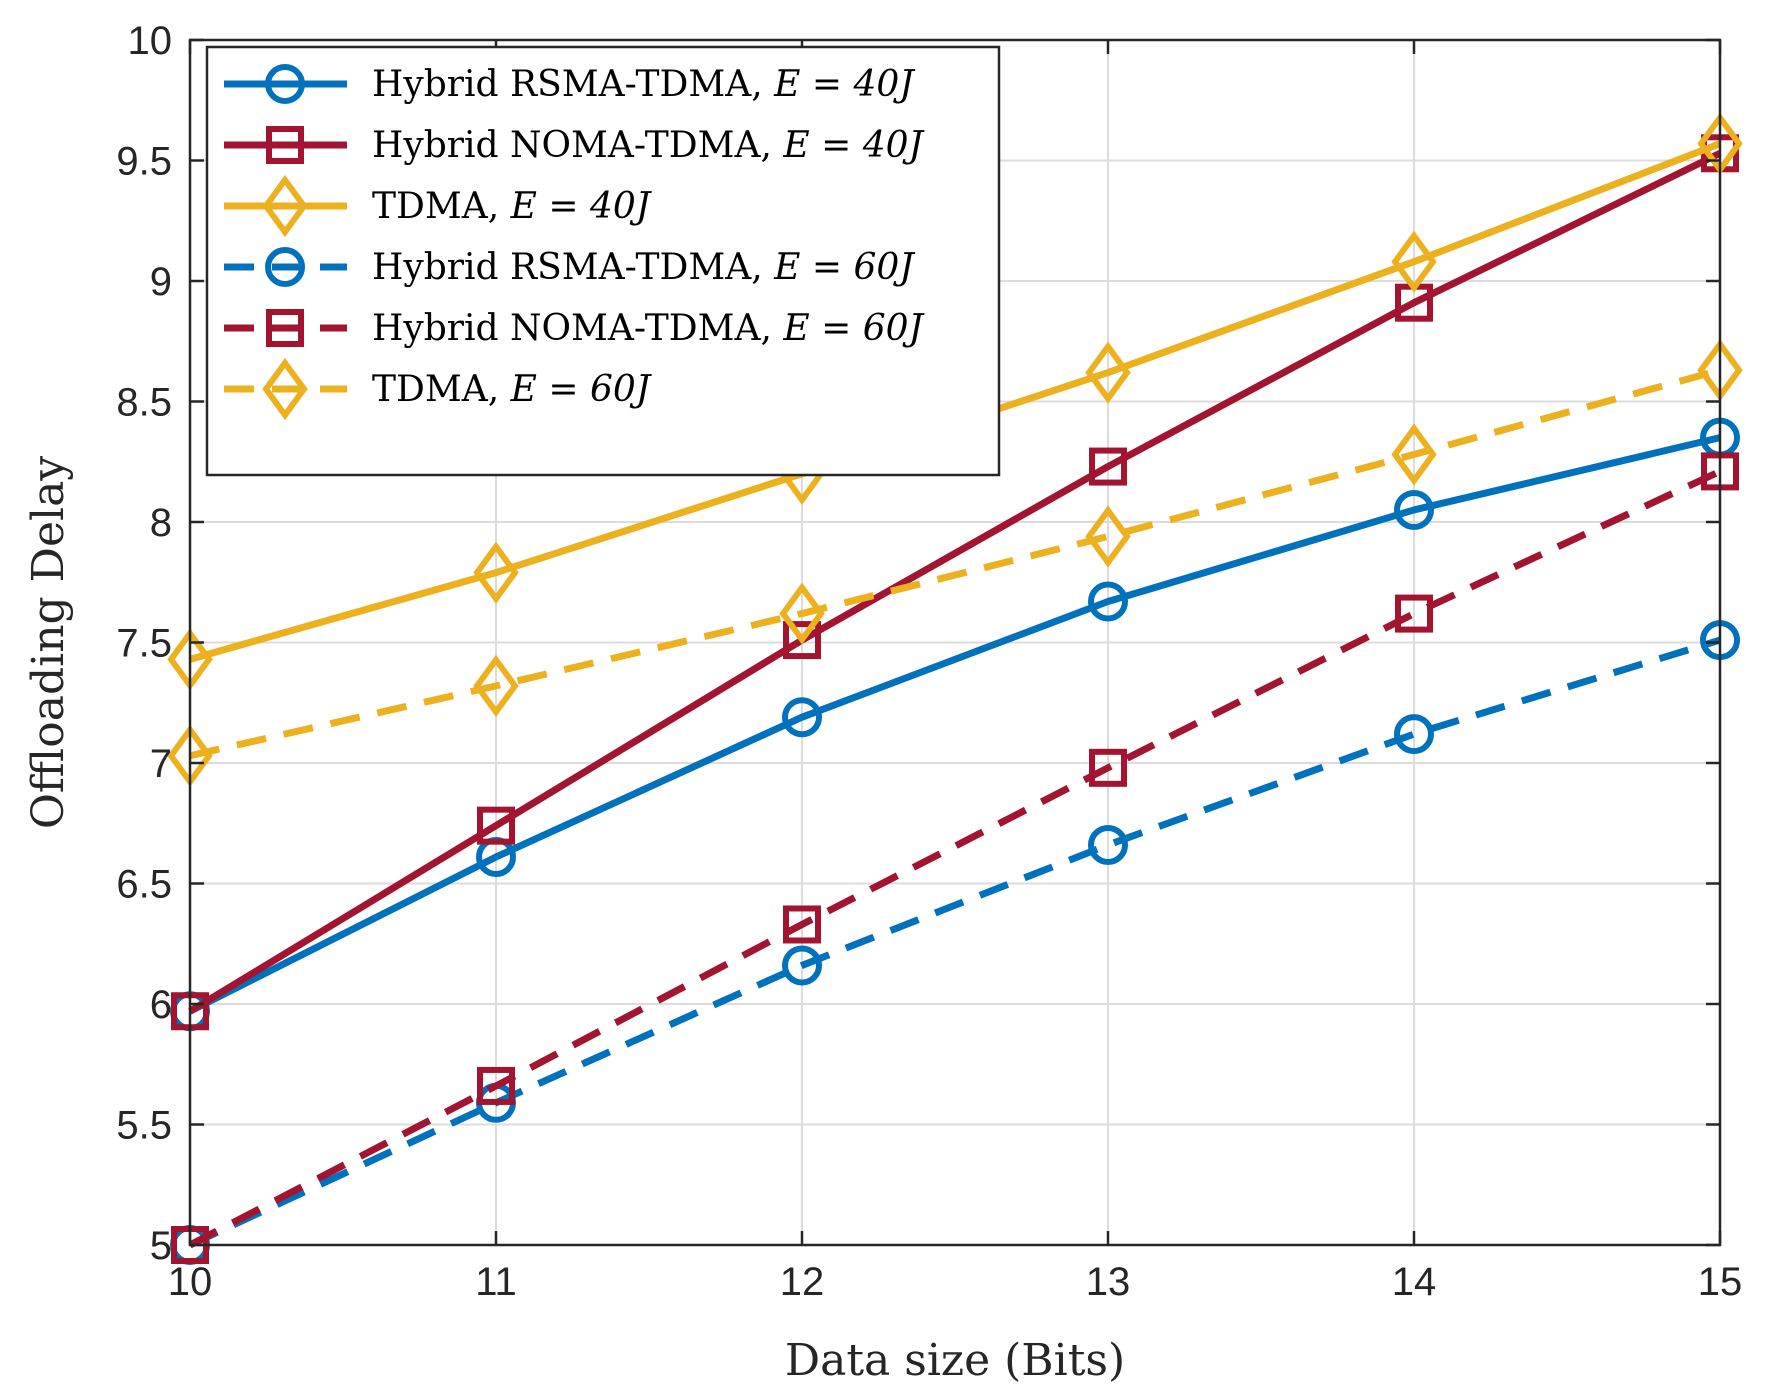  What do you see at coordinates (573, 84) in the screenshot?
I see `legend-label-name-0: Hybrid RSMA-TDMA,` at bounding box center [573, 84].